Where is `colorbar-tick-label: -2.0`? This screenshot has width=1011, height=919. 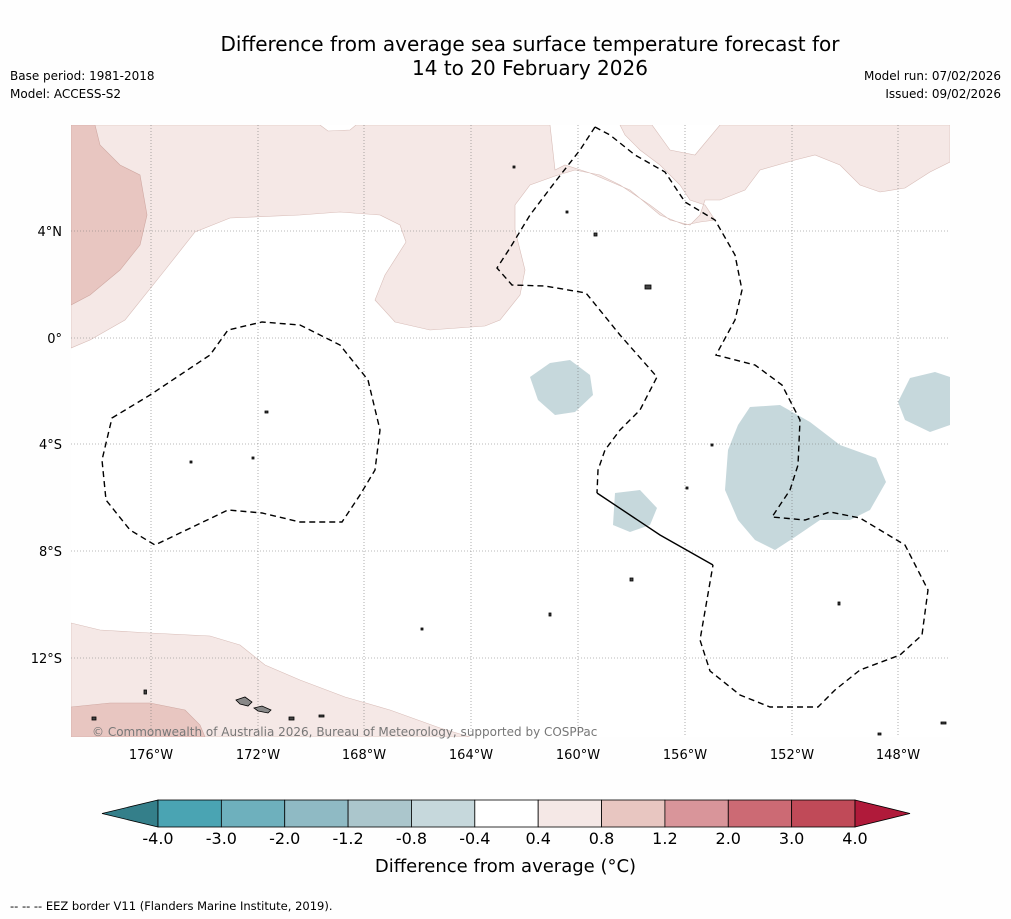
colorbar-tick-label: -2.0 is located at coordinates (285, 838).